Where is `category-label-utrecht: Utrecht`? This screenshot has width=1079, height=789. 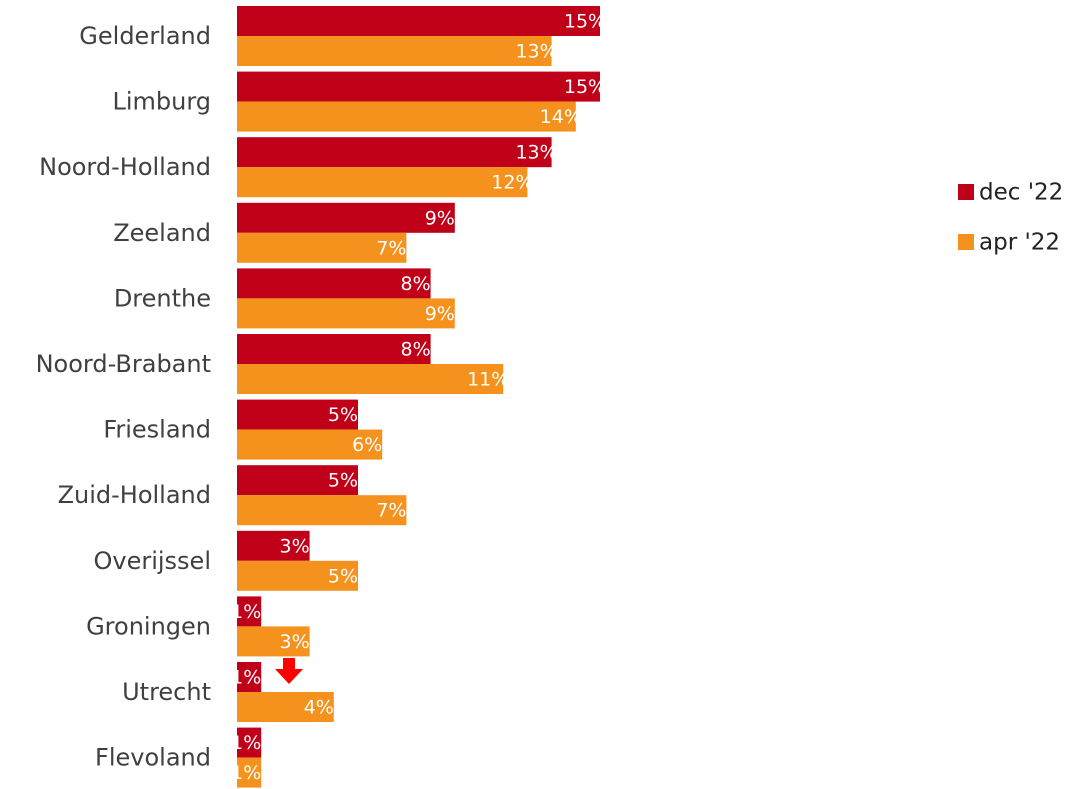 category-label-utrecht: Utrecht is located at coordinates (166, 692).